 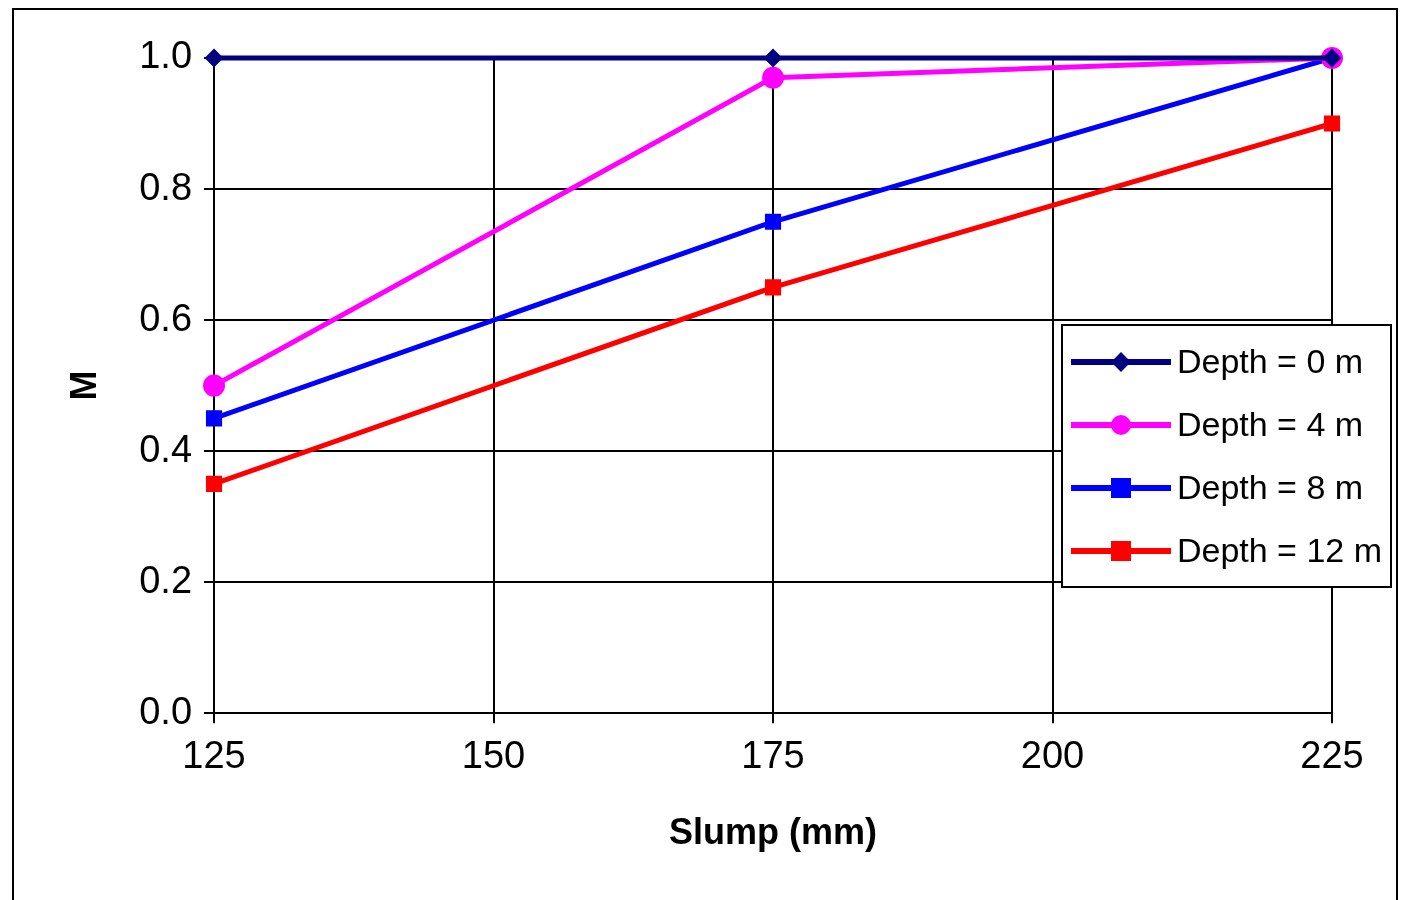 I want to click on y-tick-label: 1.0, so click(x=166, y=55).